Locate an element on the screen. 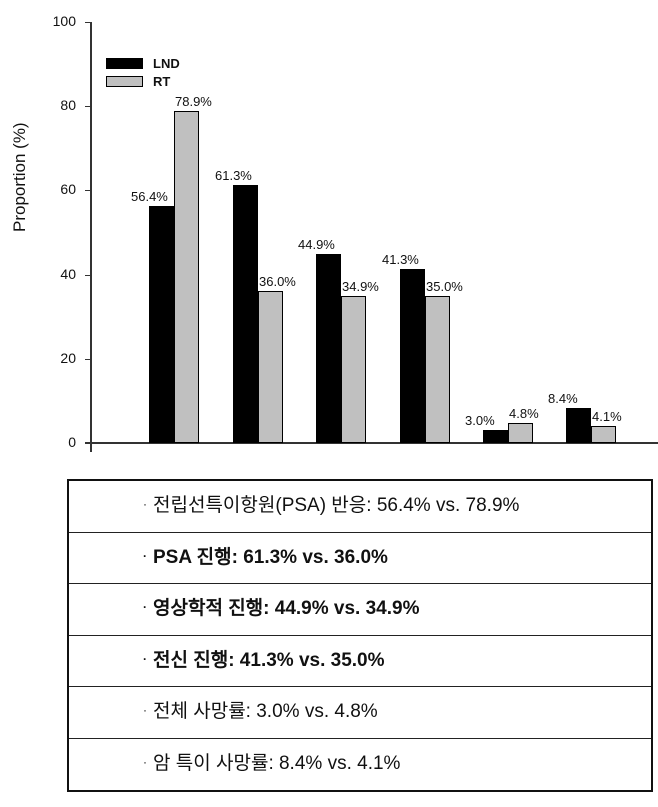 This screenshot has height=807, width=658. legend-label-lnd: LND is located at coordinates (166, 63).